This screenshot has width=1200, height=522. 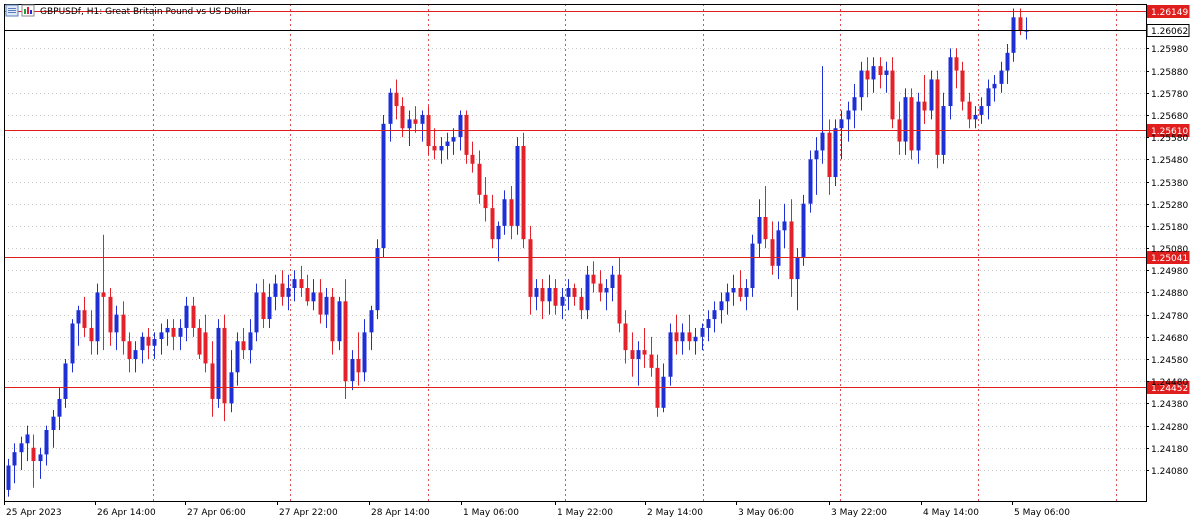 What do you see at coordinates (597, 12) in the screenshot?
I see `horizontal-level-line: 1.26149` at bounding box center [597, 12].